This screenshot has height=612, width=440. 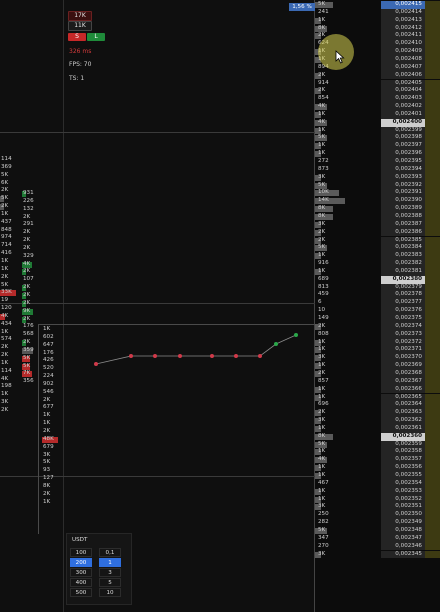 What do you see at coordinates (377, 224) in the screenshot?
I see `ladder-row: 3K 0,002387` at bounding box center [377, 224].